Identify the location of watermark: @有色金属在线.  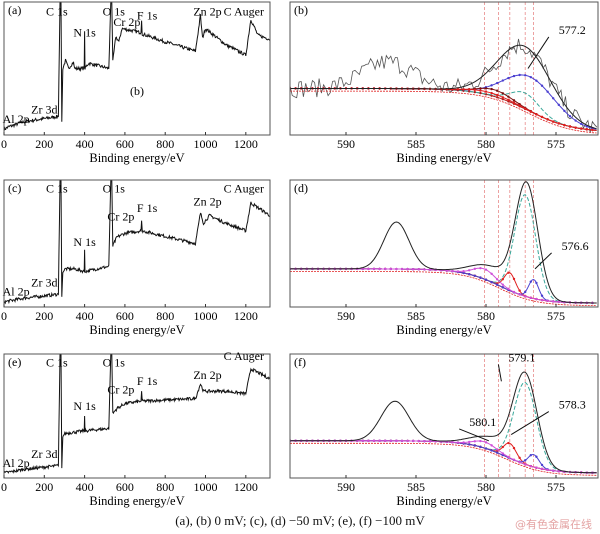
(553, 524).